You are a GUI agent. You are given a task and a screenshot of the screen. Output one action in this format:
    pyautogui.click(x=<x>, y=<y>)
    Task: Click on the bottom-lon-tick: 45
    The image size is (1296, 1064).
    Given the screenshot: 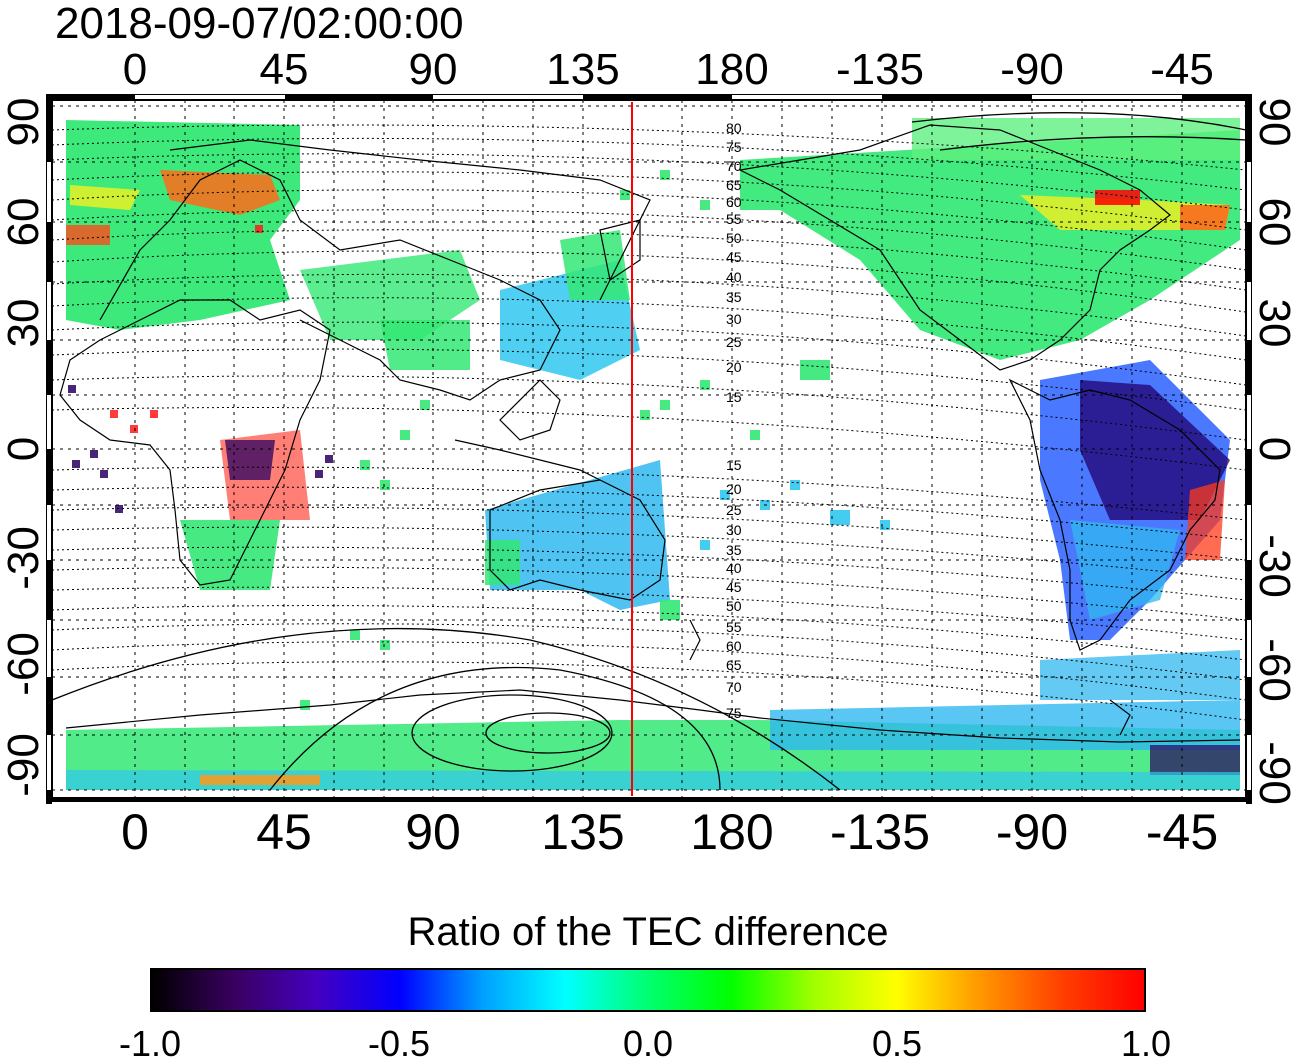 What is the action you would take?
    pyautogui.click(x=284, y=832)
    